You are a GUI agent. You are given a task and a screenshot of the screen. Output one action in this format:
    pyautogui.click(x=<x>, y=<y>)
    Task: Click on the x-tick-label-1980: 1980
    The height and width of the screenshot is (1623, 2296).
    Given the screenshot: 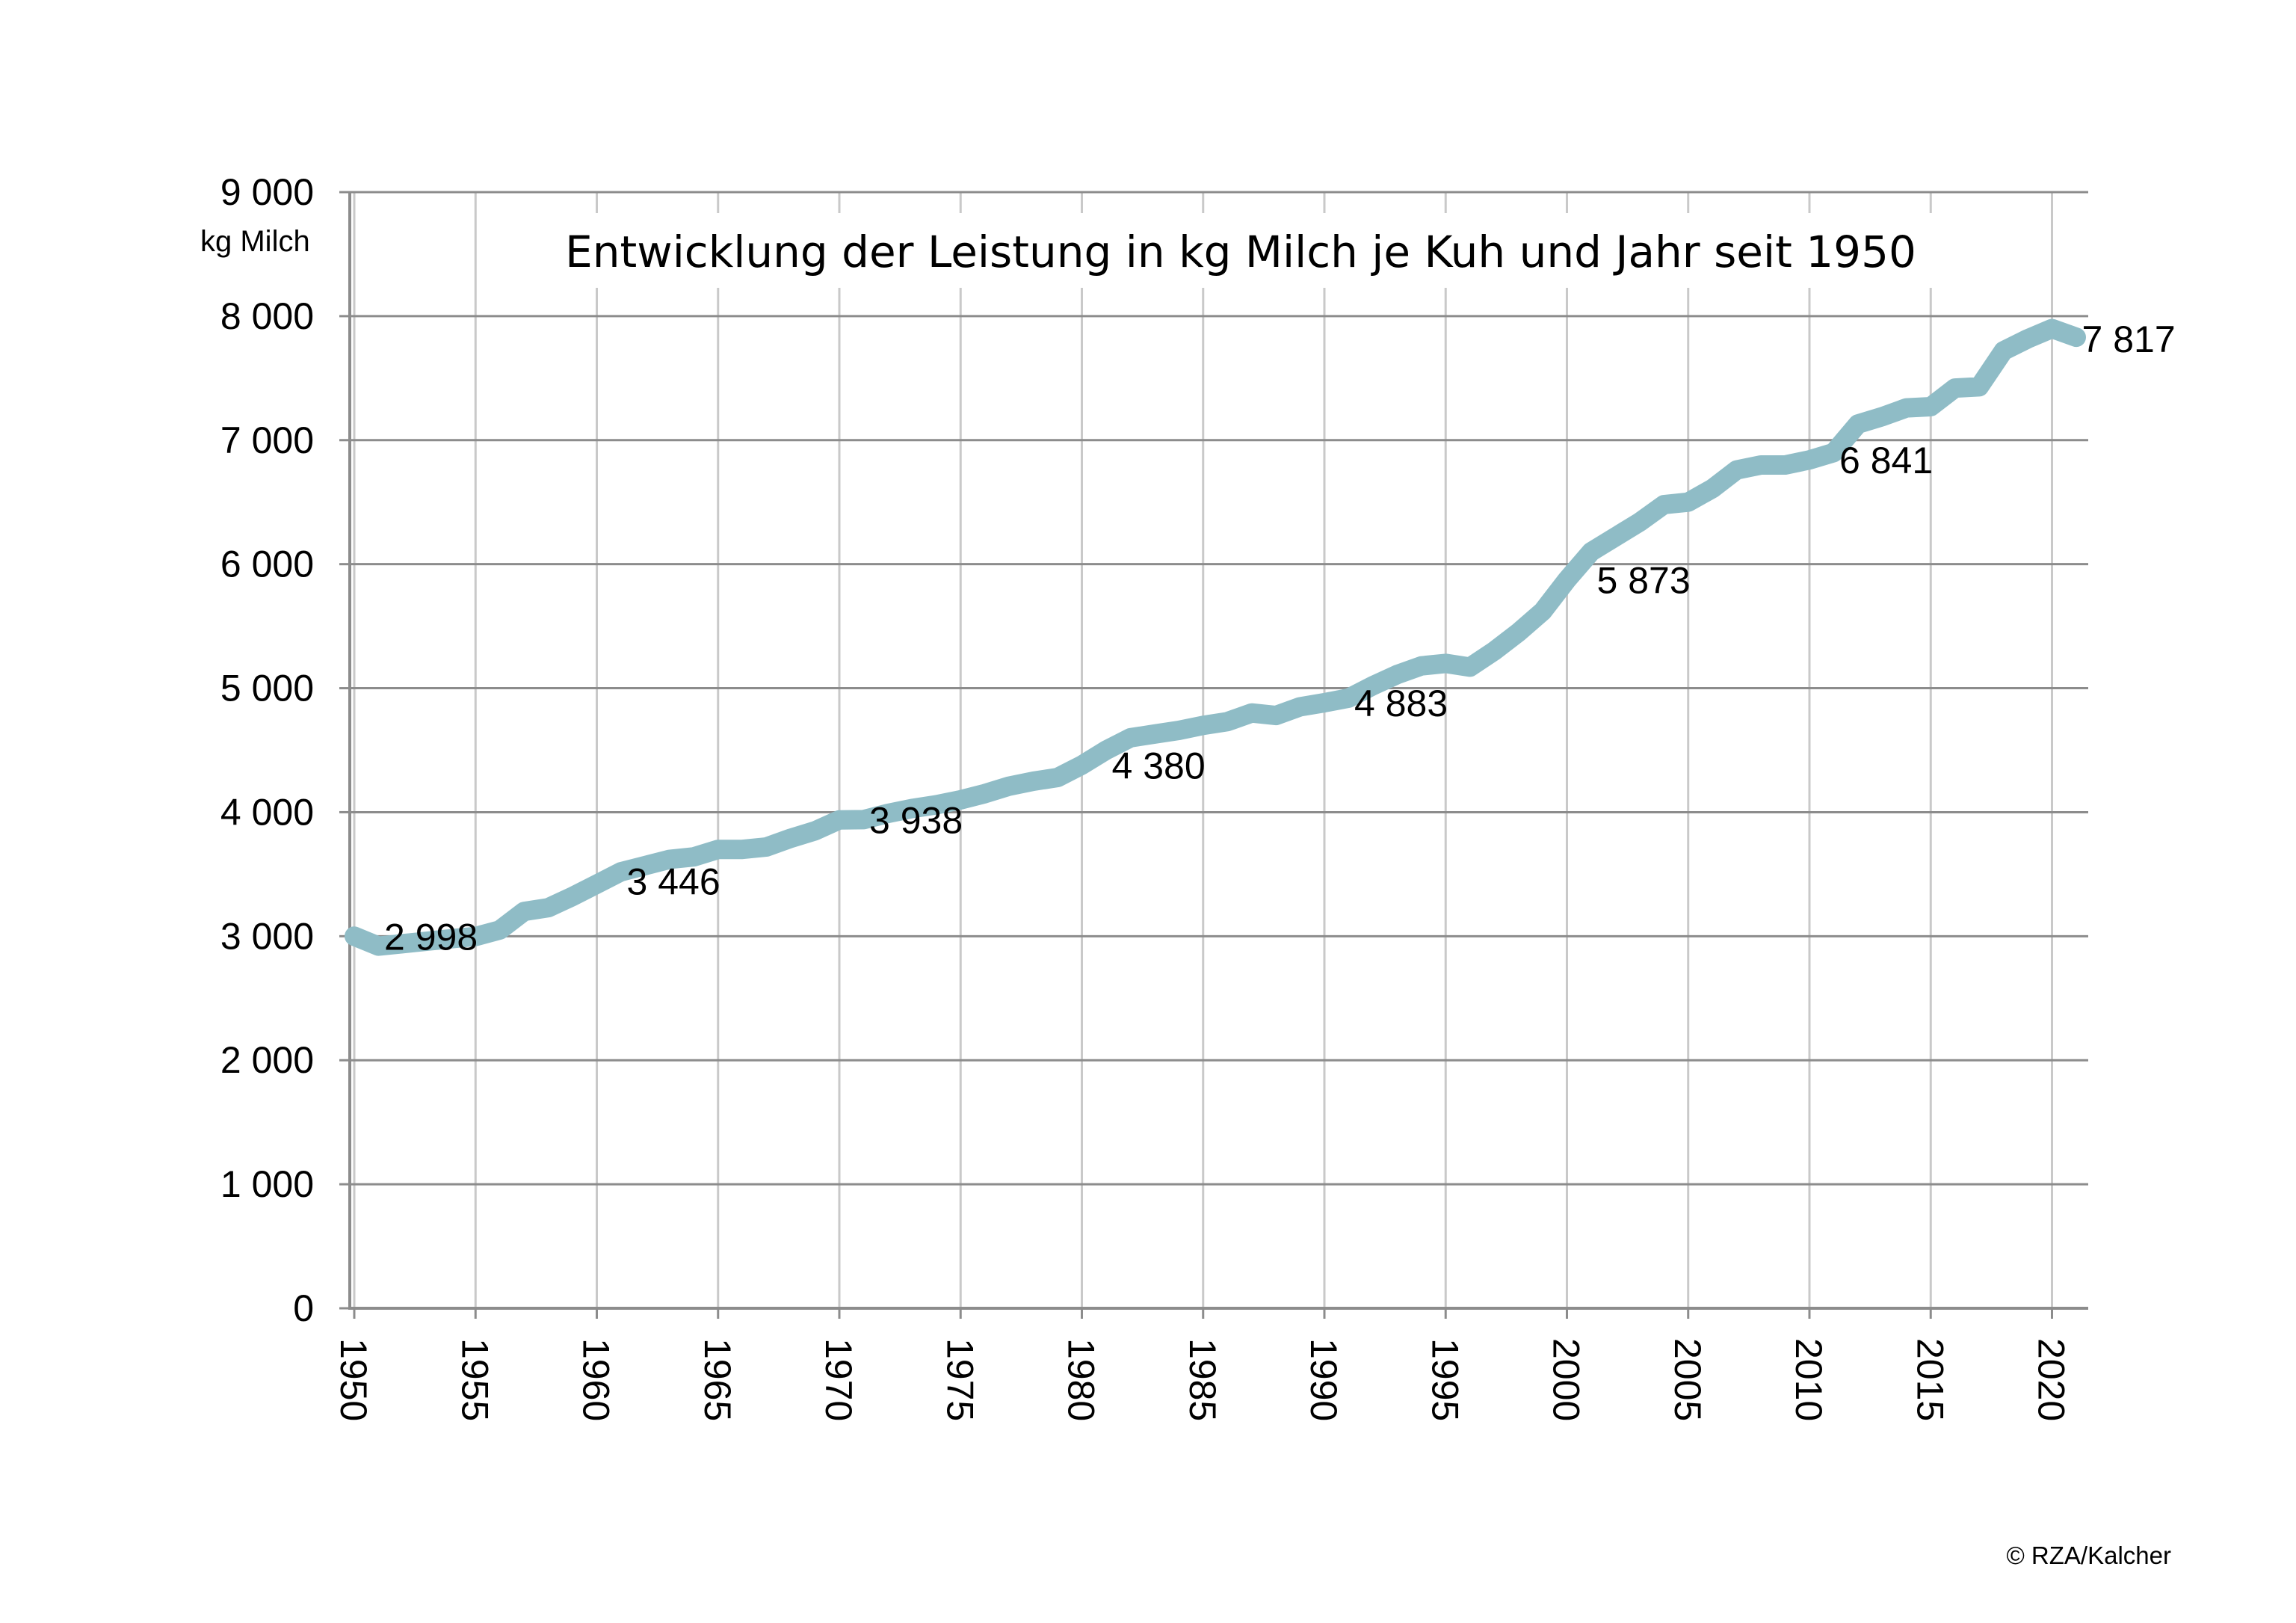 What is the action you would take?
    pyautogui.click(x=1082, y=1379)
    